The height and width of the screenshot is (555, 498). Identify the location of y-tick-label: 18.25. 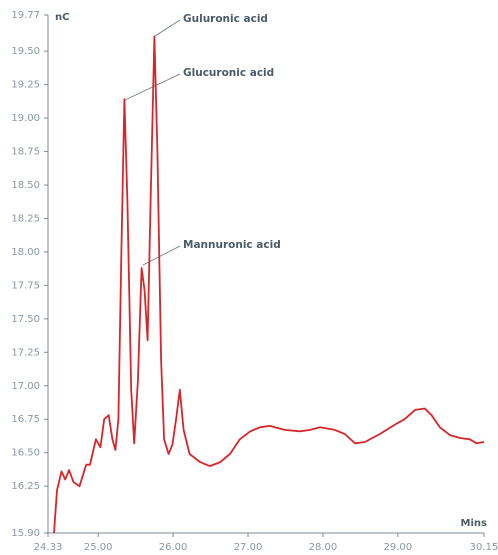
(25, 218).